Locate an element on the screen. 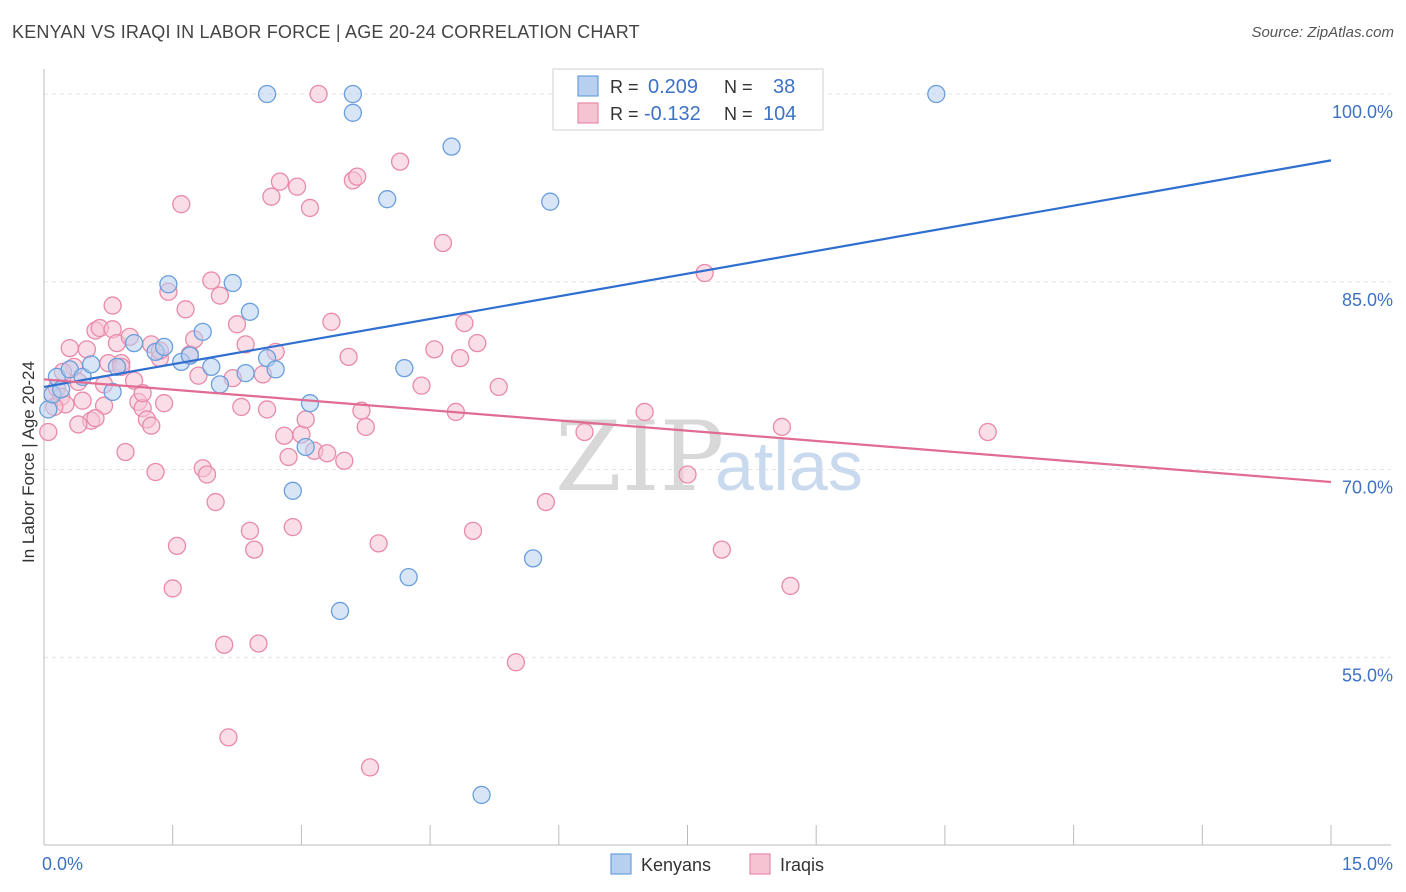 Image resolution: width=1406 pixels, height=892 pixels. legend-r-value-iraqis: -0.132 is located at coordinates (672, 114).